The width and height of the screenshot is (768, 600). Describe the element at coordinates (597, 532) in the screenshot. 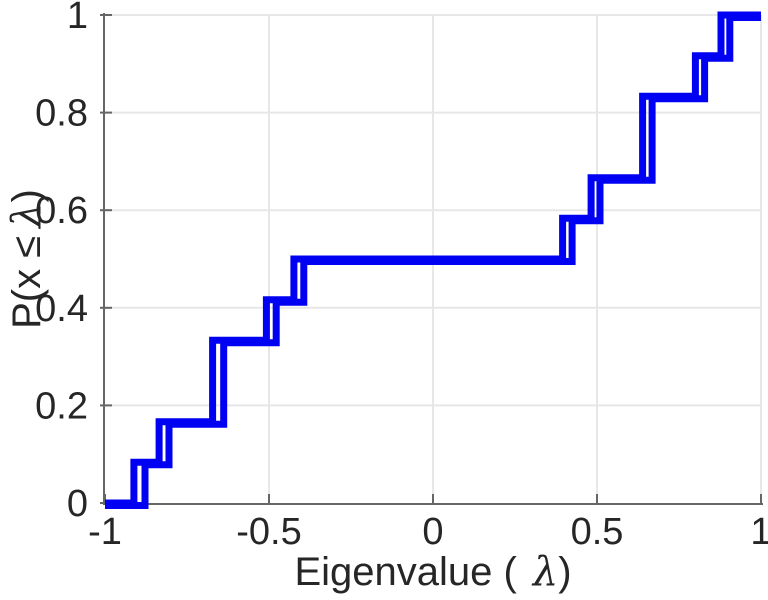

I see `x-tick-label: 0.5` at that location.